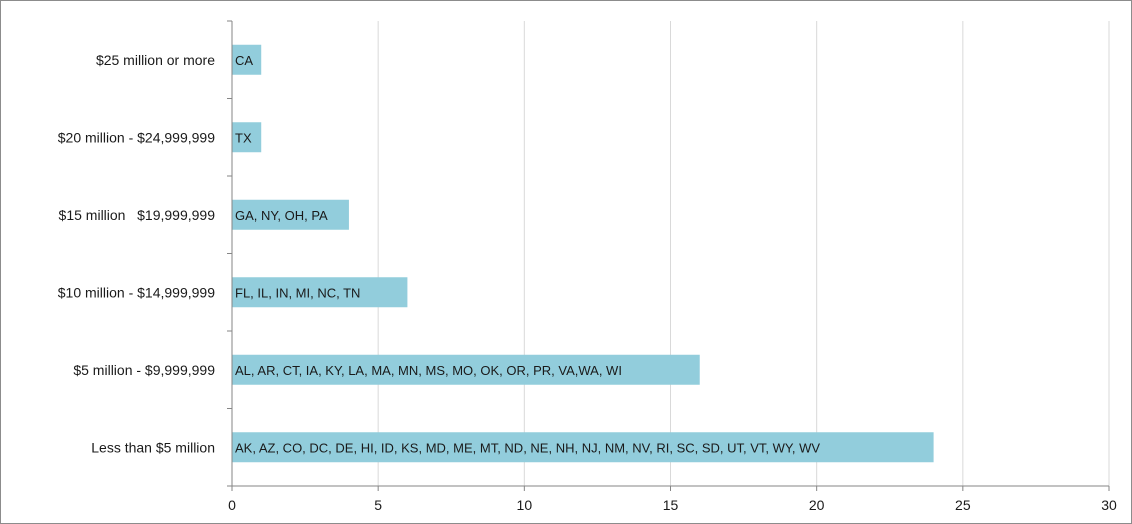 The width and height of the screenshot is (1132, 524). Describe the element at coordinates (297, 292) in the screenshot. I see `bar-label-2: FL, IL, IN, MI, NC, TN` at that location.